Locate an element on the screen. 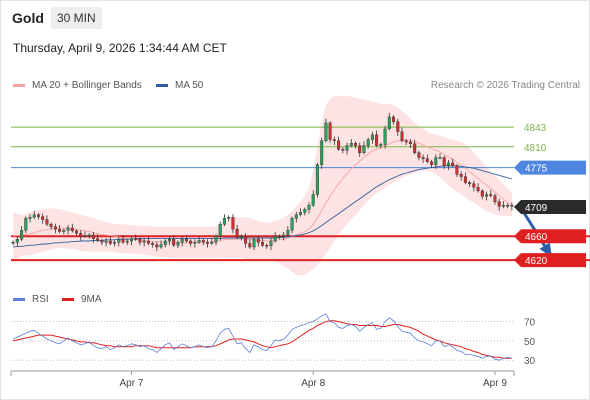 This screenshot has width=590, height=400. timestamp: Thursday, April 9, 2026 1:34:44 AM CET is located at coordinates (120, 48).